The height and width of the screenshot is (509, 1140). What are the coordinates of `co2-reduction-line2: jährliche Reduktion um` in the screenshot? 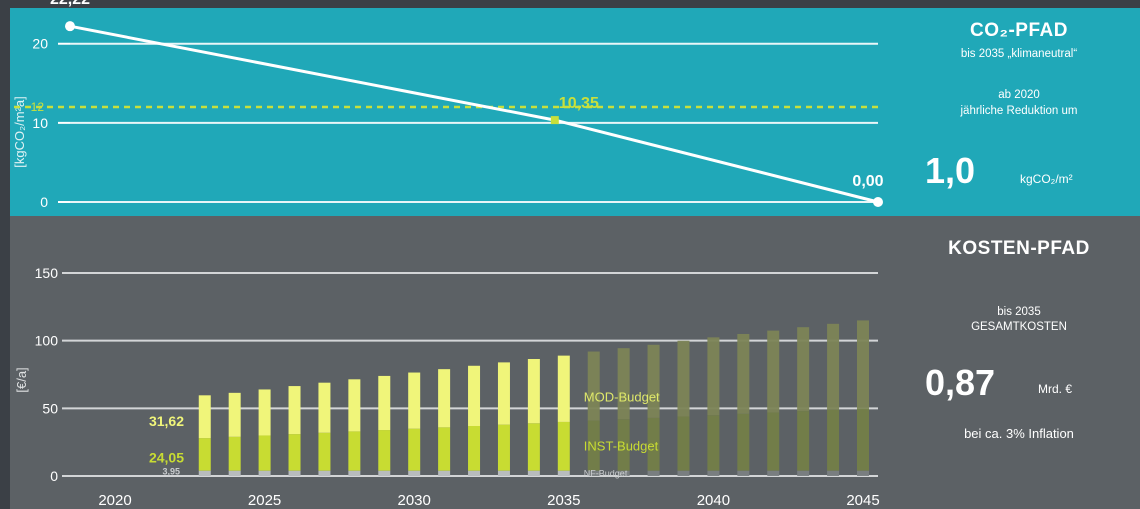 It's located at (1019, 111).